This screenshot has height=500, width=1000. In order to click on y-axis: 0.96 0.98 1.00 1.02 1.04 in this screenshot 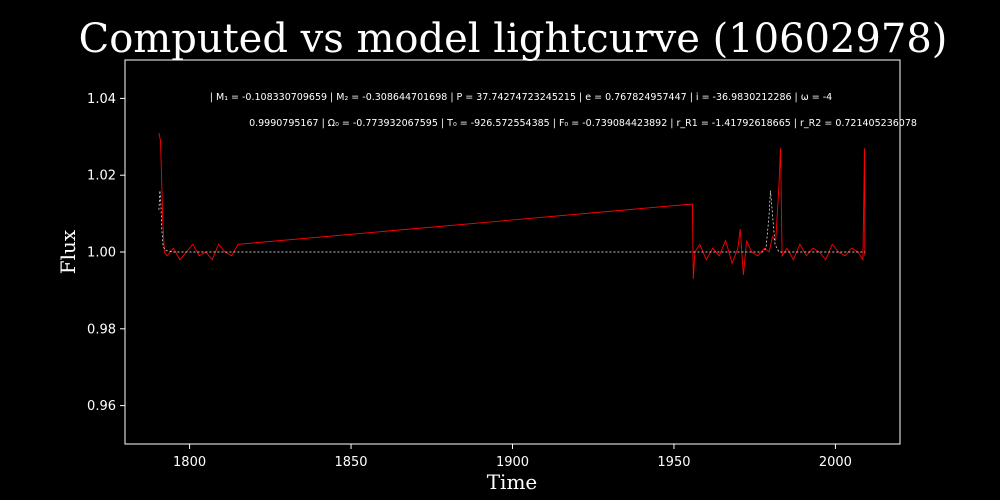, I will do `click(106, 253)`.